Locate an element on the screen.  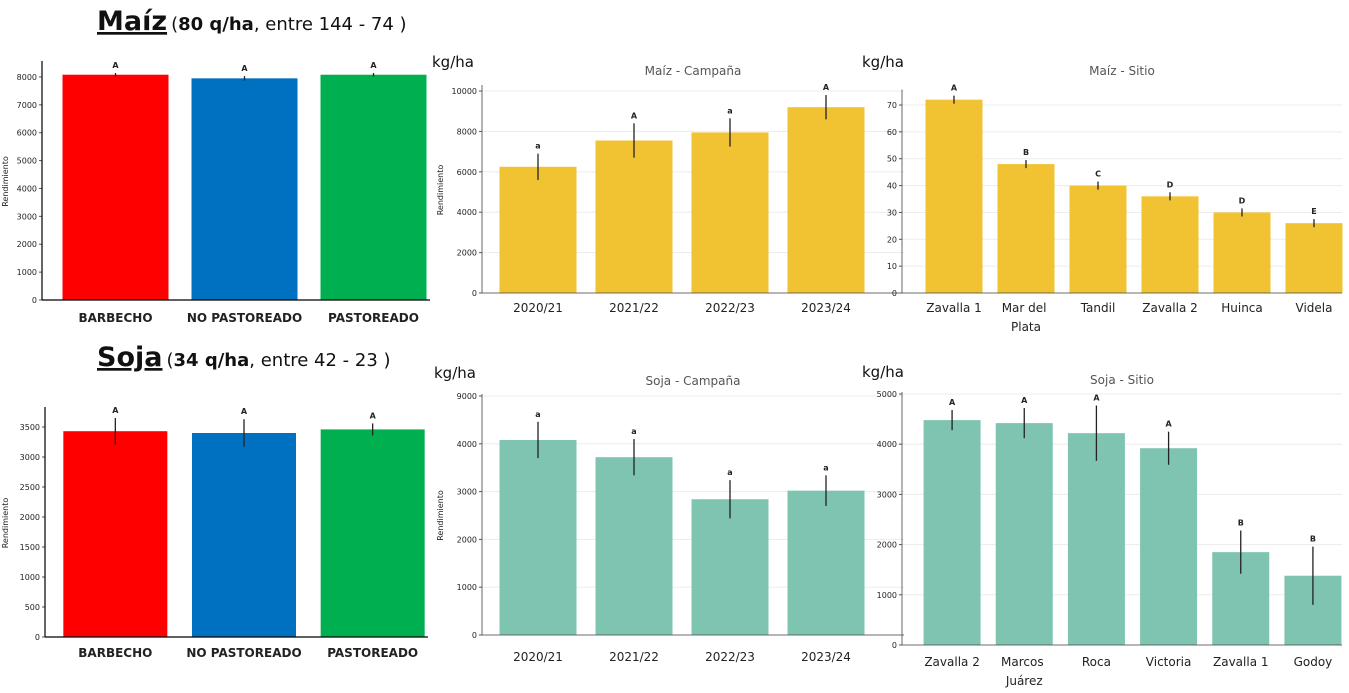
y-tick-label: 10 is located at coordinates (892, 266).